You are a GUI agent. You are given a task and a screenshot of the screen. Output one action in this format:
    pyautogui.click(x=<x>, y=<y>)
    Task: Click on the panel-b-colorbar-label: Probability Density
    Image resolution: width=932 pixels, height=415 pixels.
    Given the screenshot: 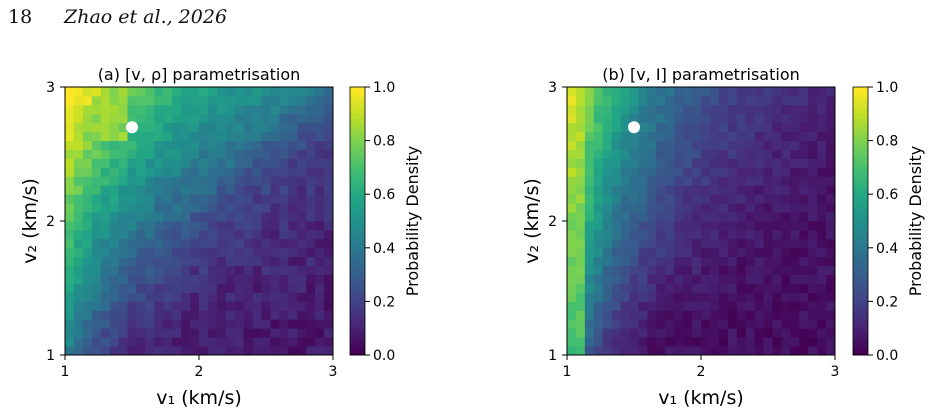 What is the action you would take?
    pyautogui.click(x=915, y=221)
    